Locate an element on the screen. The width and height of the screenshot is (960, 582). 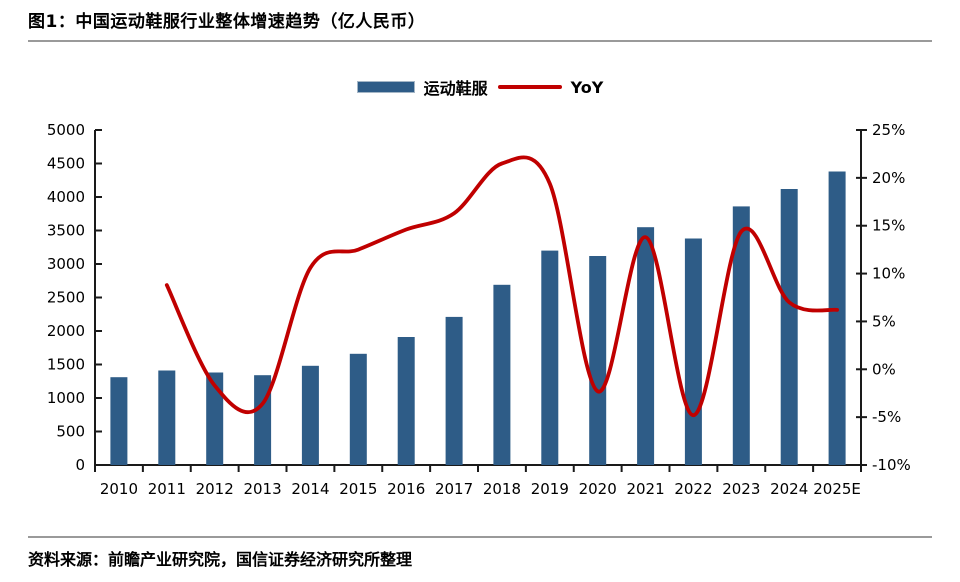
bars-legend-label: 运动鞋服 is located at coordinates (455, 88).